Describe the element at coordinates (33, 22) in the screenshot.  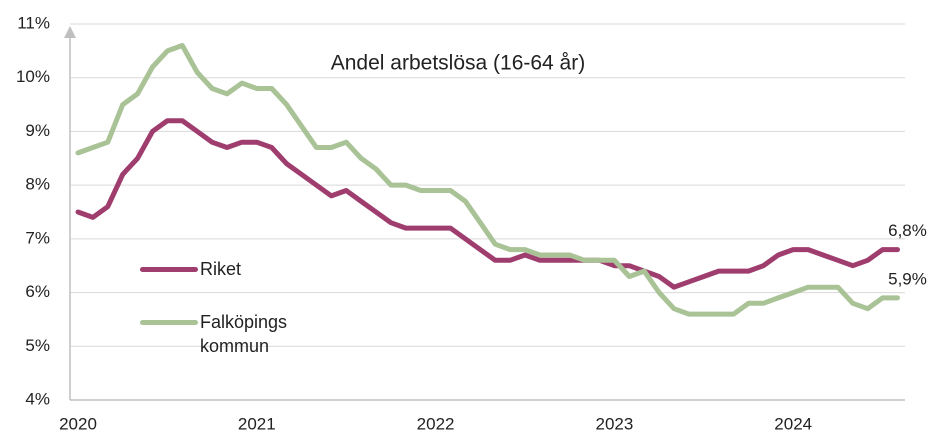
I see `y-tick-label: 11%` at that location.